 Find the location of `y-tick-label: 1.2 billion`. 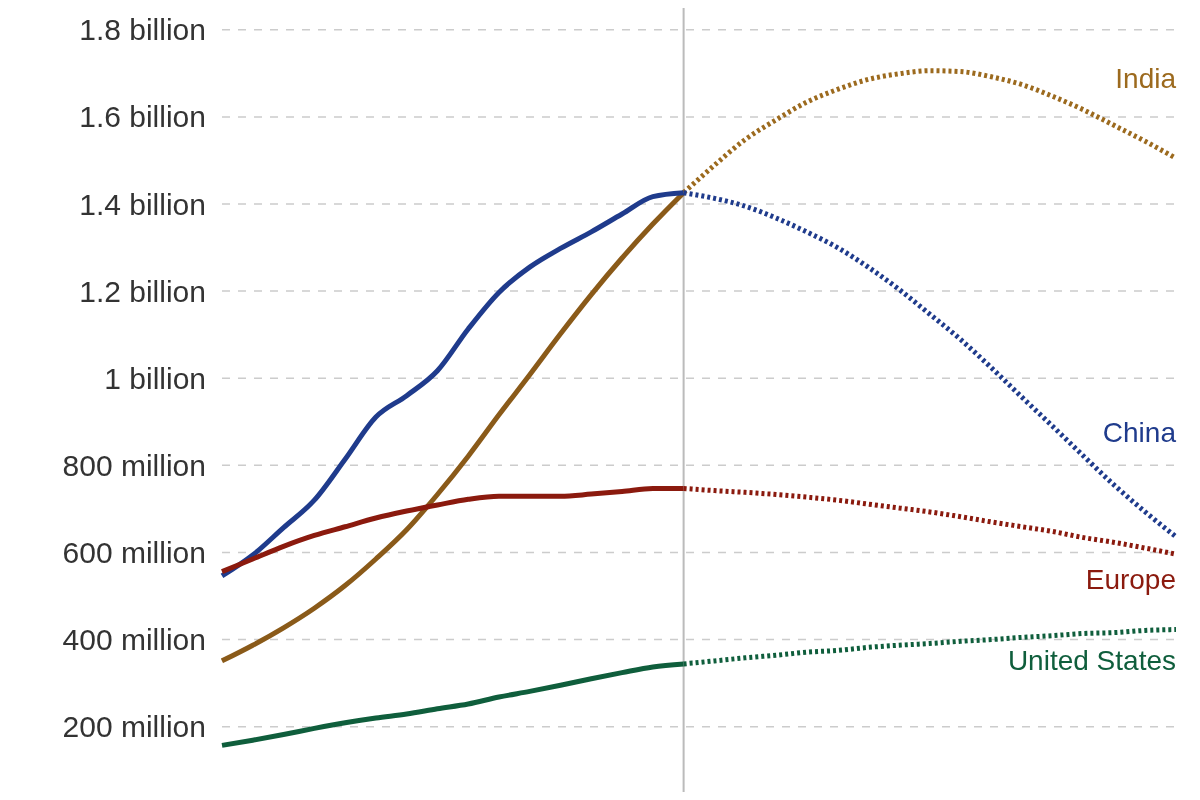

y-tick-label: 1.2 billion is located at coordinates (142, 291).